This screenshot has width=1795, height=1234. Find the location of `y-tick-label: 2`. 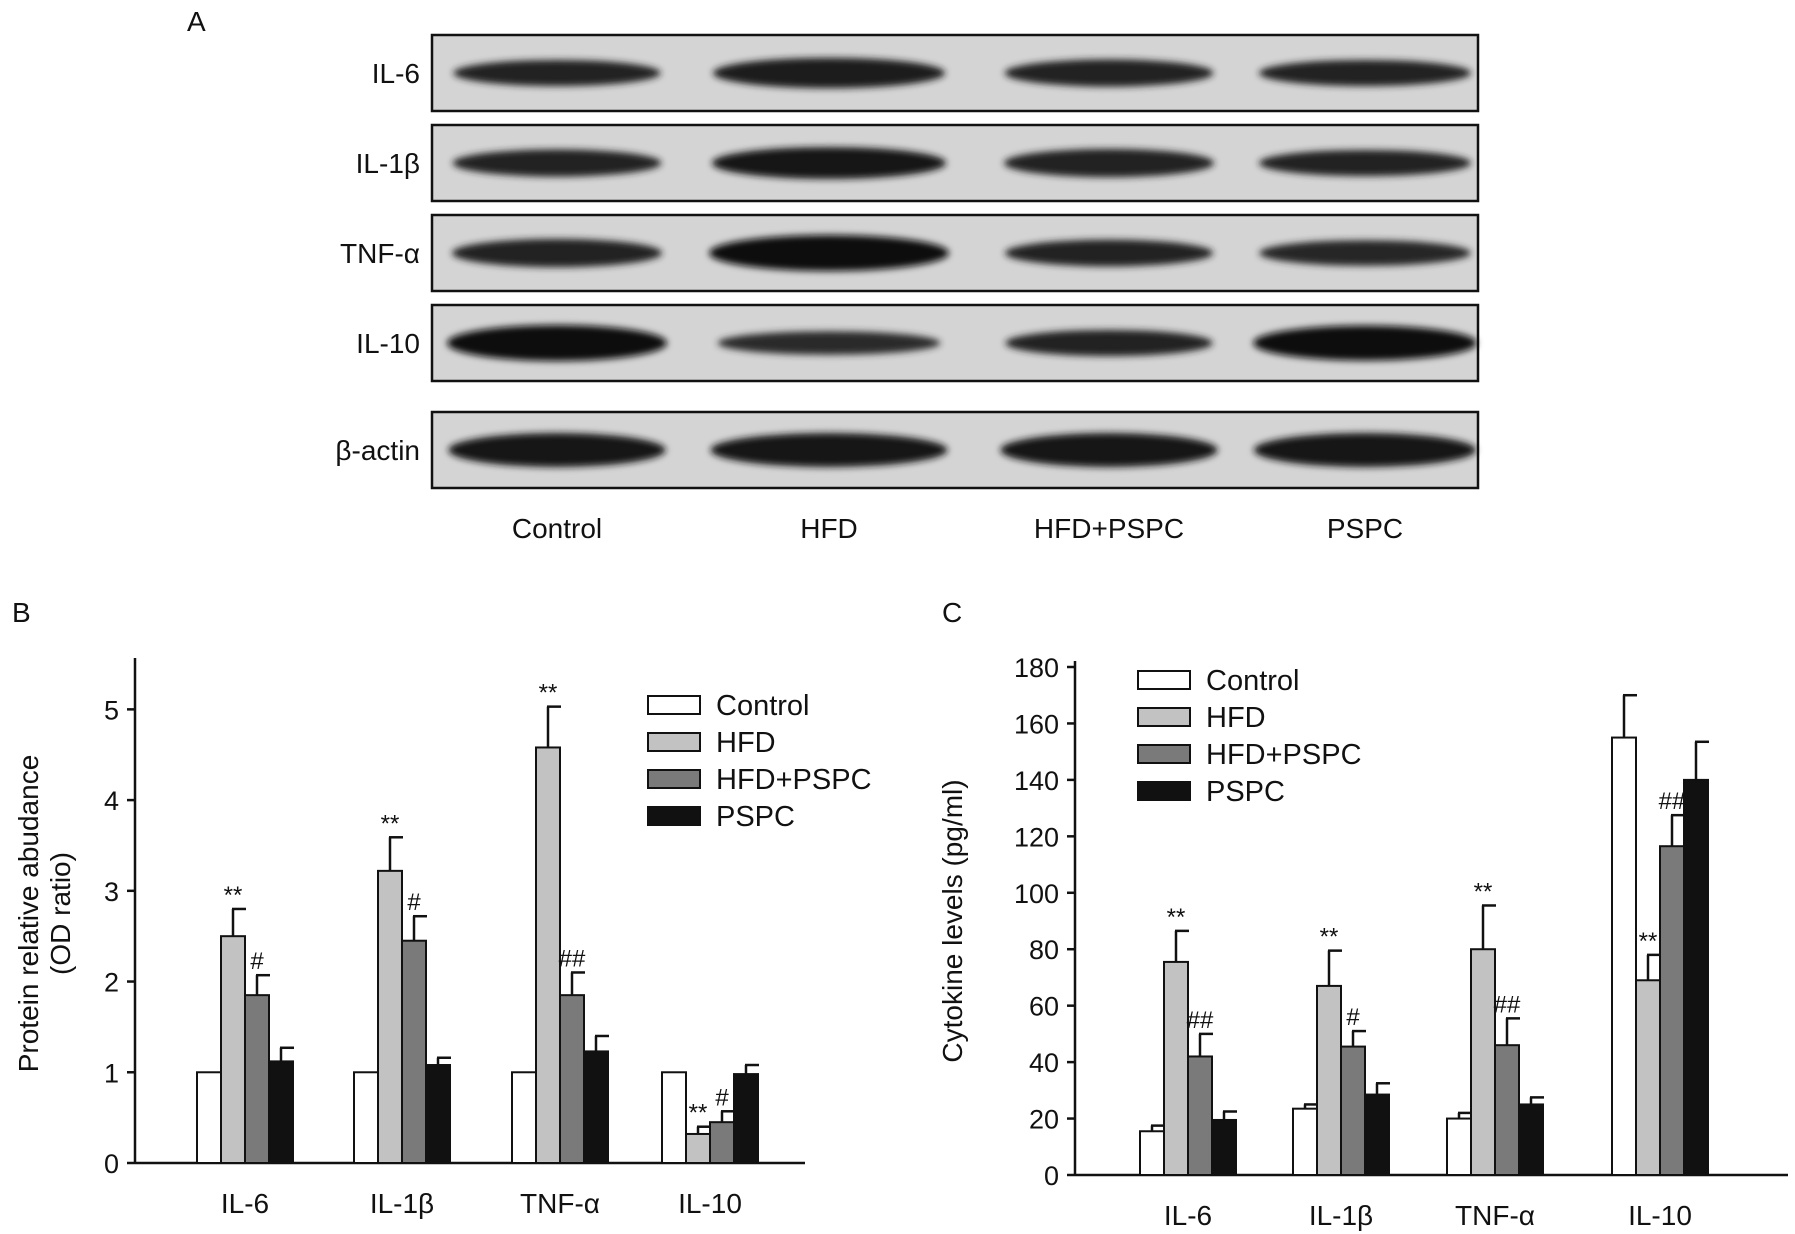

y-tick-label: 2 is located at coordinates (111, 983).